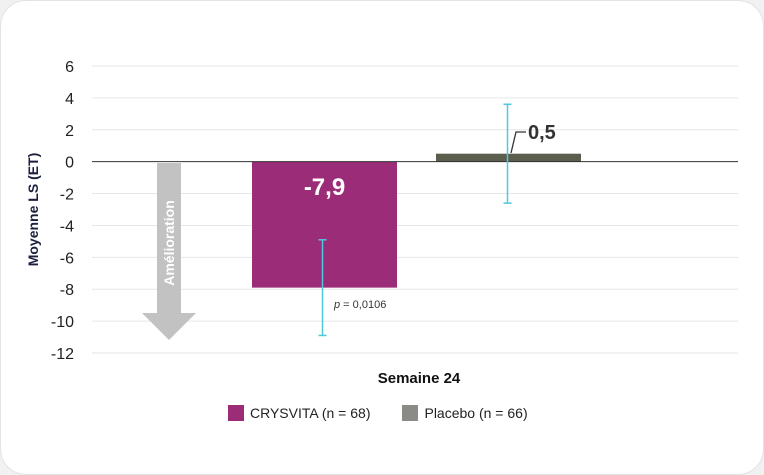 The width and height of the screenshot is (764, 475). Describe the element at coordinates (69, 99) in the screenshot. I see `y-tick-label: 4` at that location.